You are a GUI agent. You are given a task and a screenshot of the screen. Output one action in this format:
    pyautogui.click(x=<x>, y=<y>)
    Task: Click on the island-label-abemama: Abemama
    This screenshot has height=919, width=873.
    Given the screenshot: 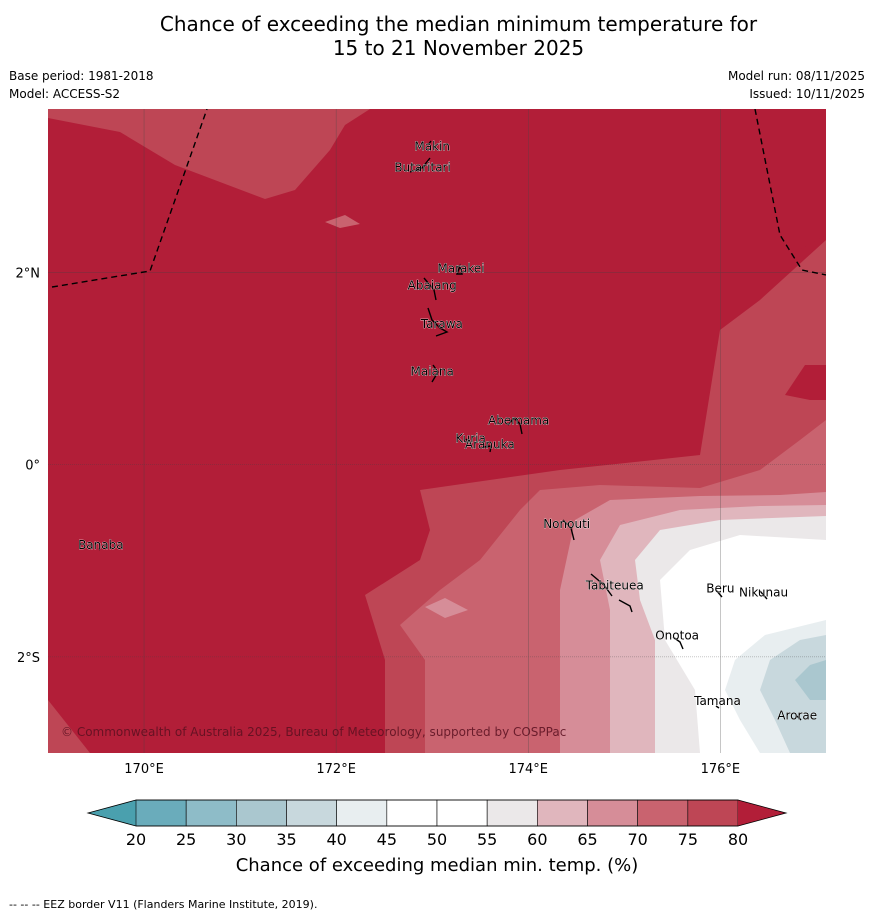 What is the action you would take?
    pyautogui.click(x=518, y=420)
    